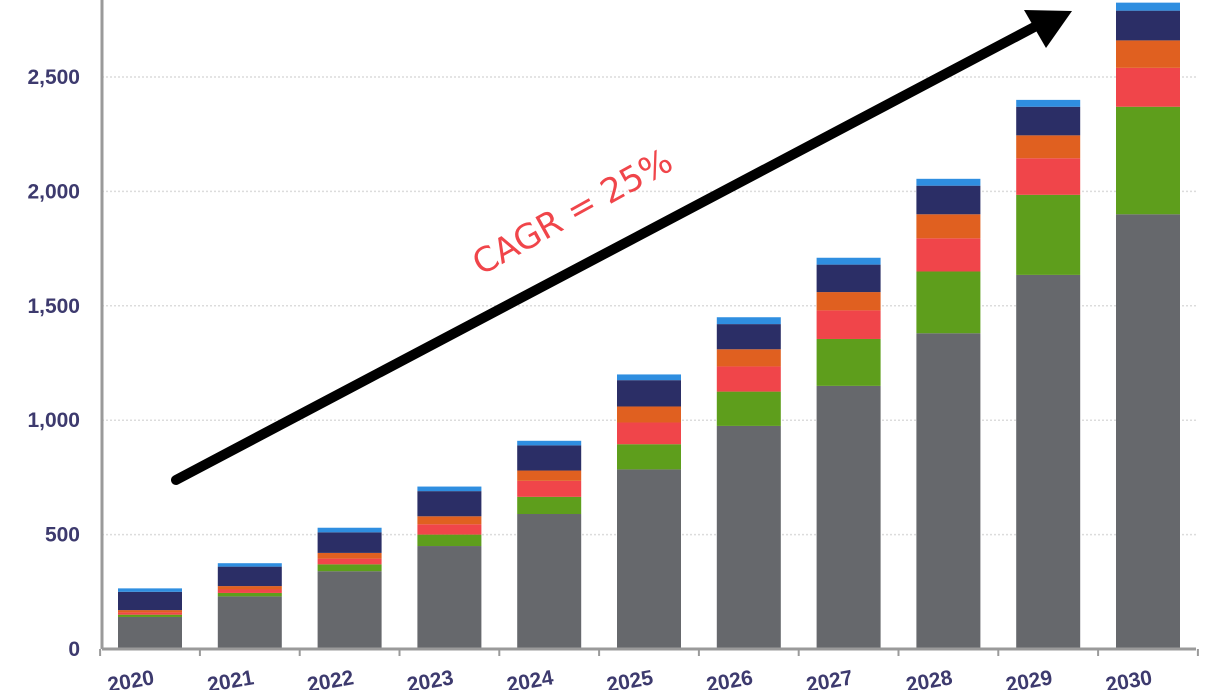  Describe the element at coordinates (530, 678) in the screenshot. I see `x-tick-label: 2024` at that location.